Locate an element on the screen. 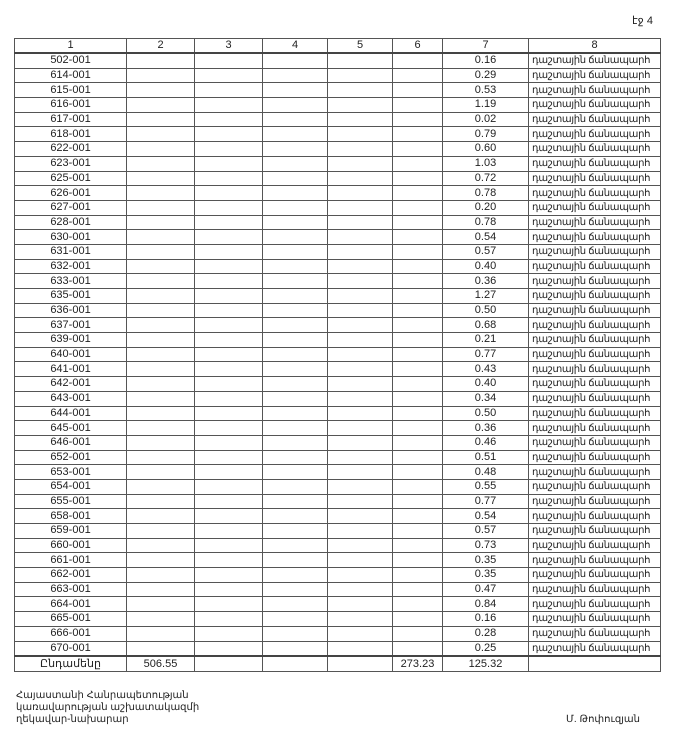 This screenshot has height=737, width=678. cell-area: 0.50 is located at coordinates (485, 413).